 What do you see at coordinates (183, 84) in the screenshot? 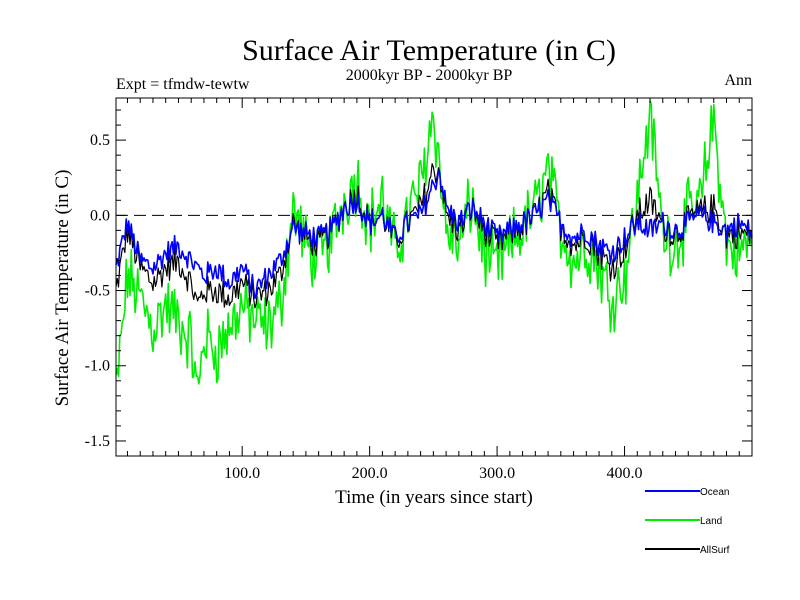
I see `expt-label: Expt = tfmdw-tewtw` at bounding box center [183, 84].